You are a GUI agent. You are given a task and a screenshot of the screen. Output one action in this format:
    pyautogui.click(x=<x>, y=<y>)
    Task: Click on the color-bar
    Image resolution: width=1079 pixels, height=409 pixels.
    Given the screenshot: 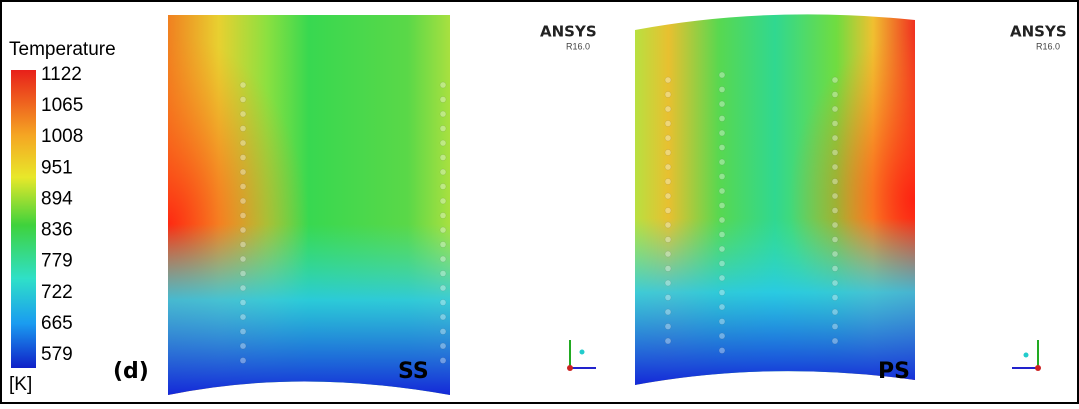 What is the action you would take?
    pyautogui.click(x=23, y=219)
    